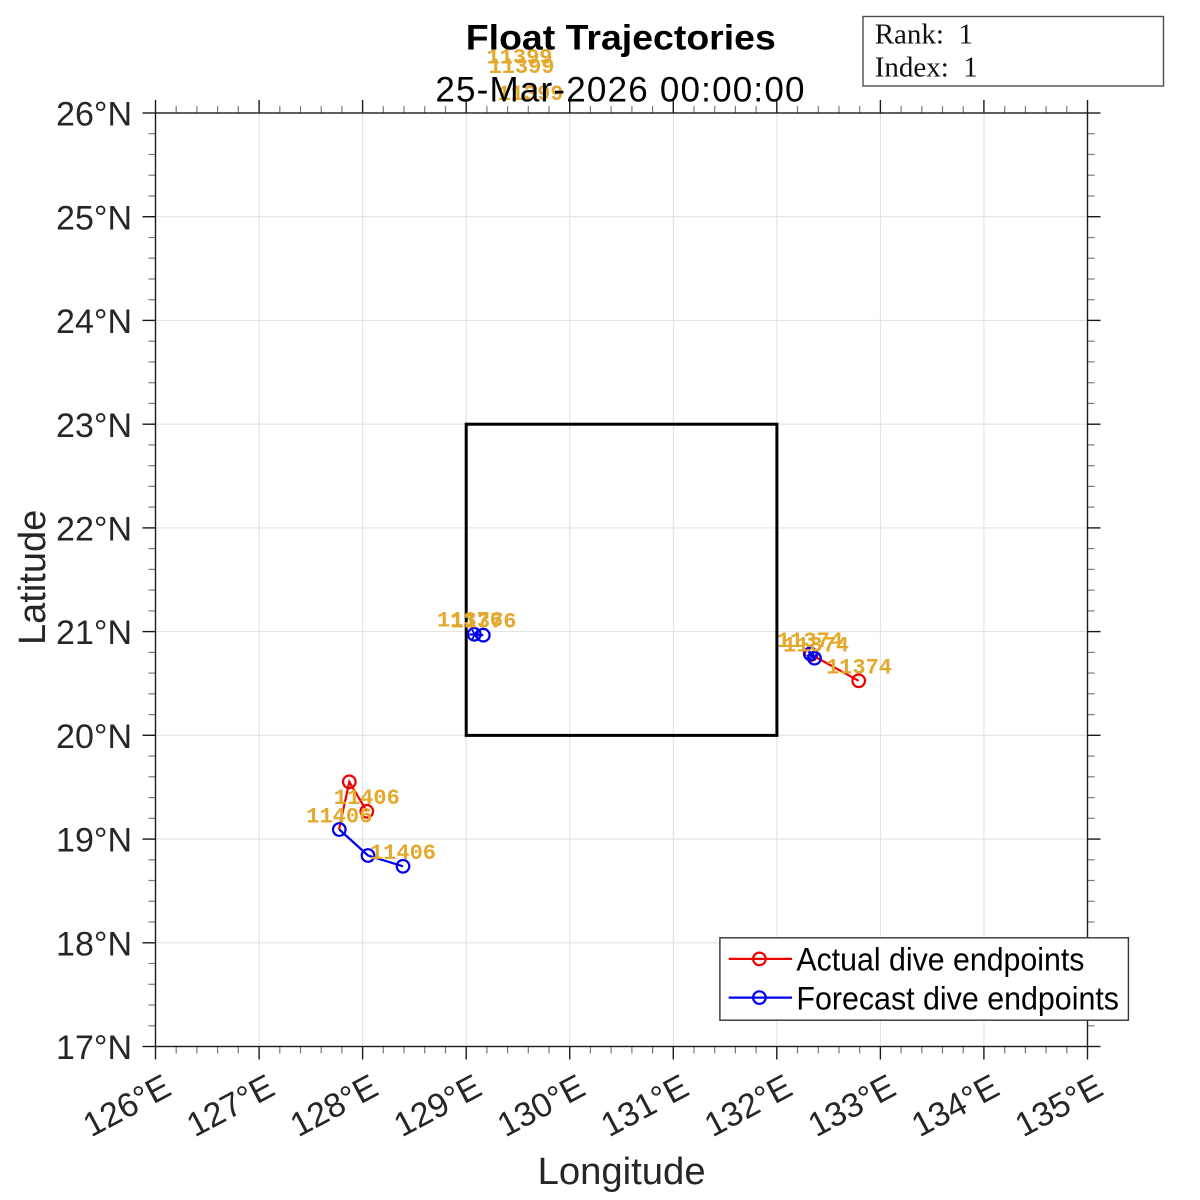 The height and width of the screenshot is (1200, 1200). What do you see at coordinates (94, 530) in the screenshot?
I see `svg-text: 22°N` at bounding box center [94, 530].